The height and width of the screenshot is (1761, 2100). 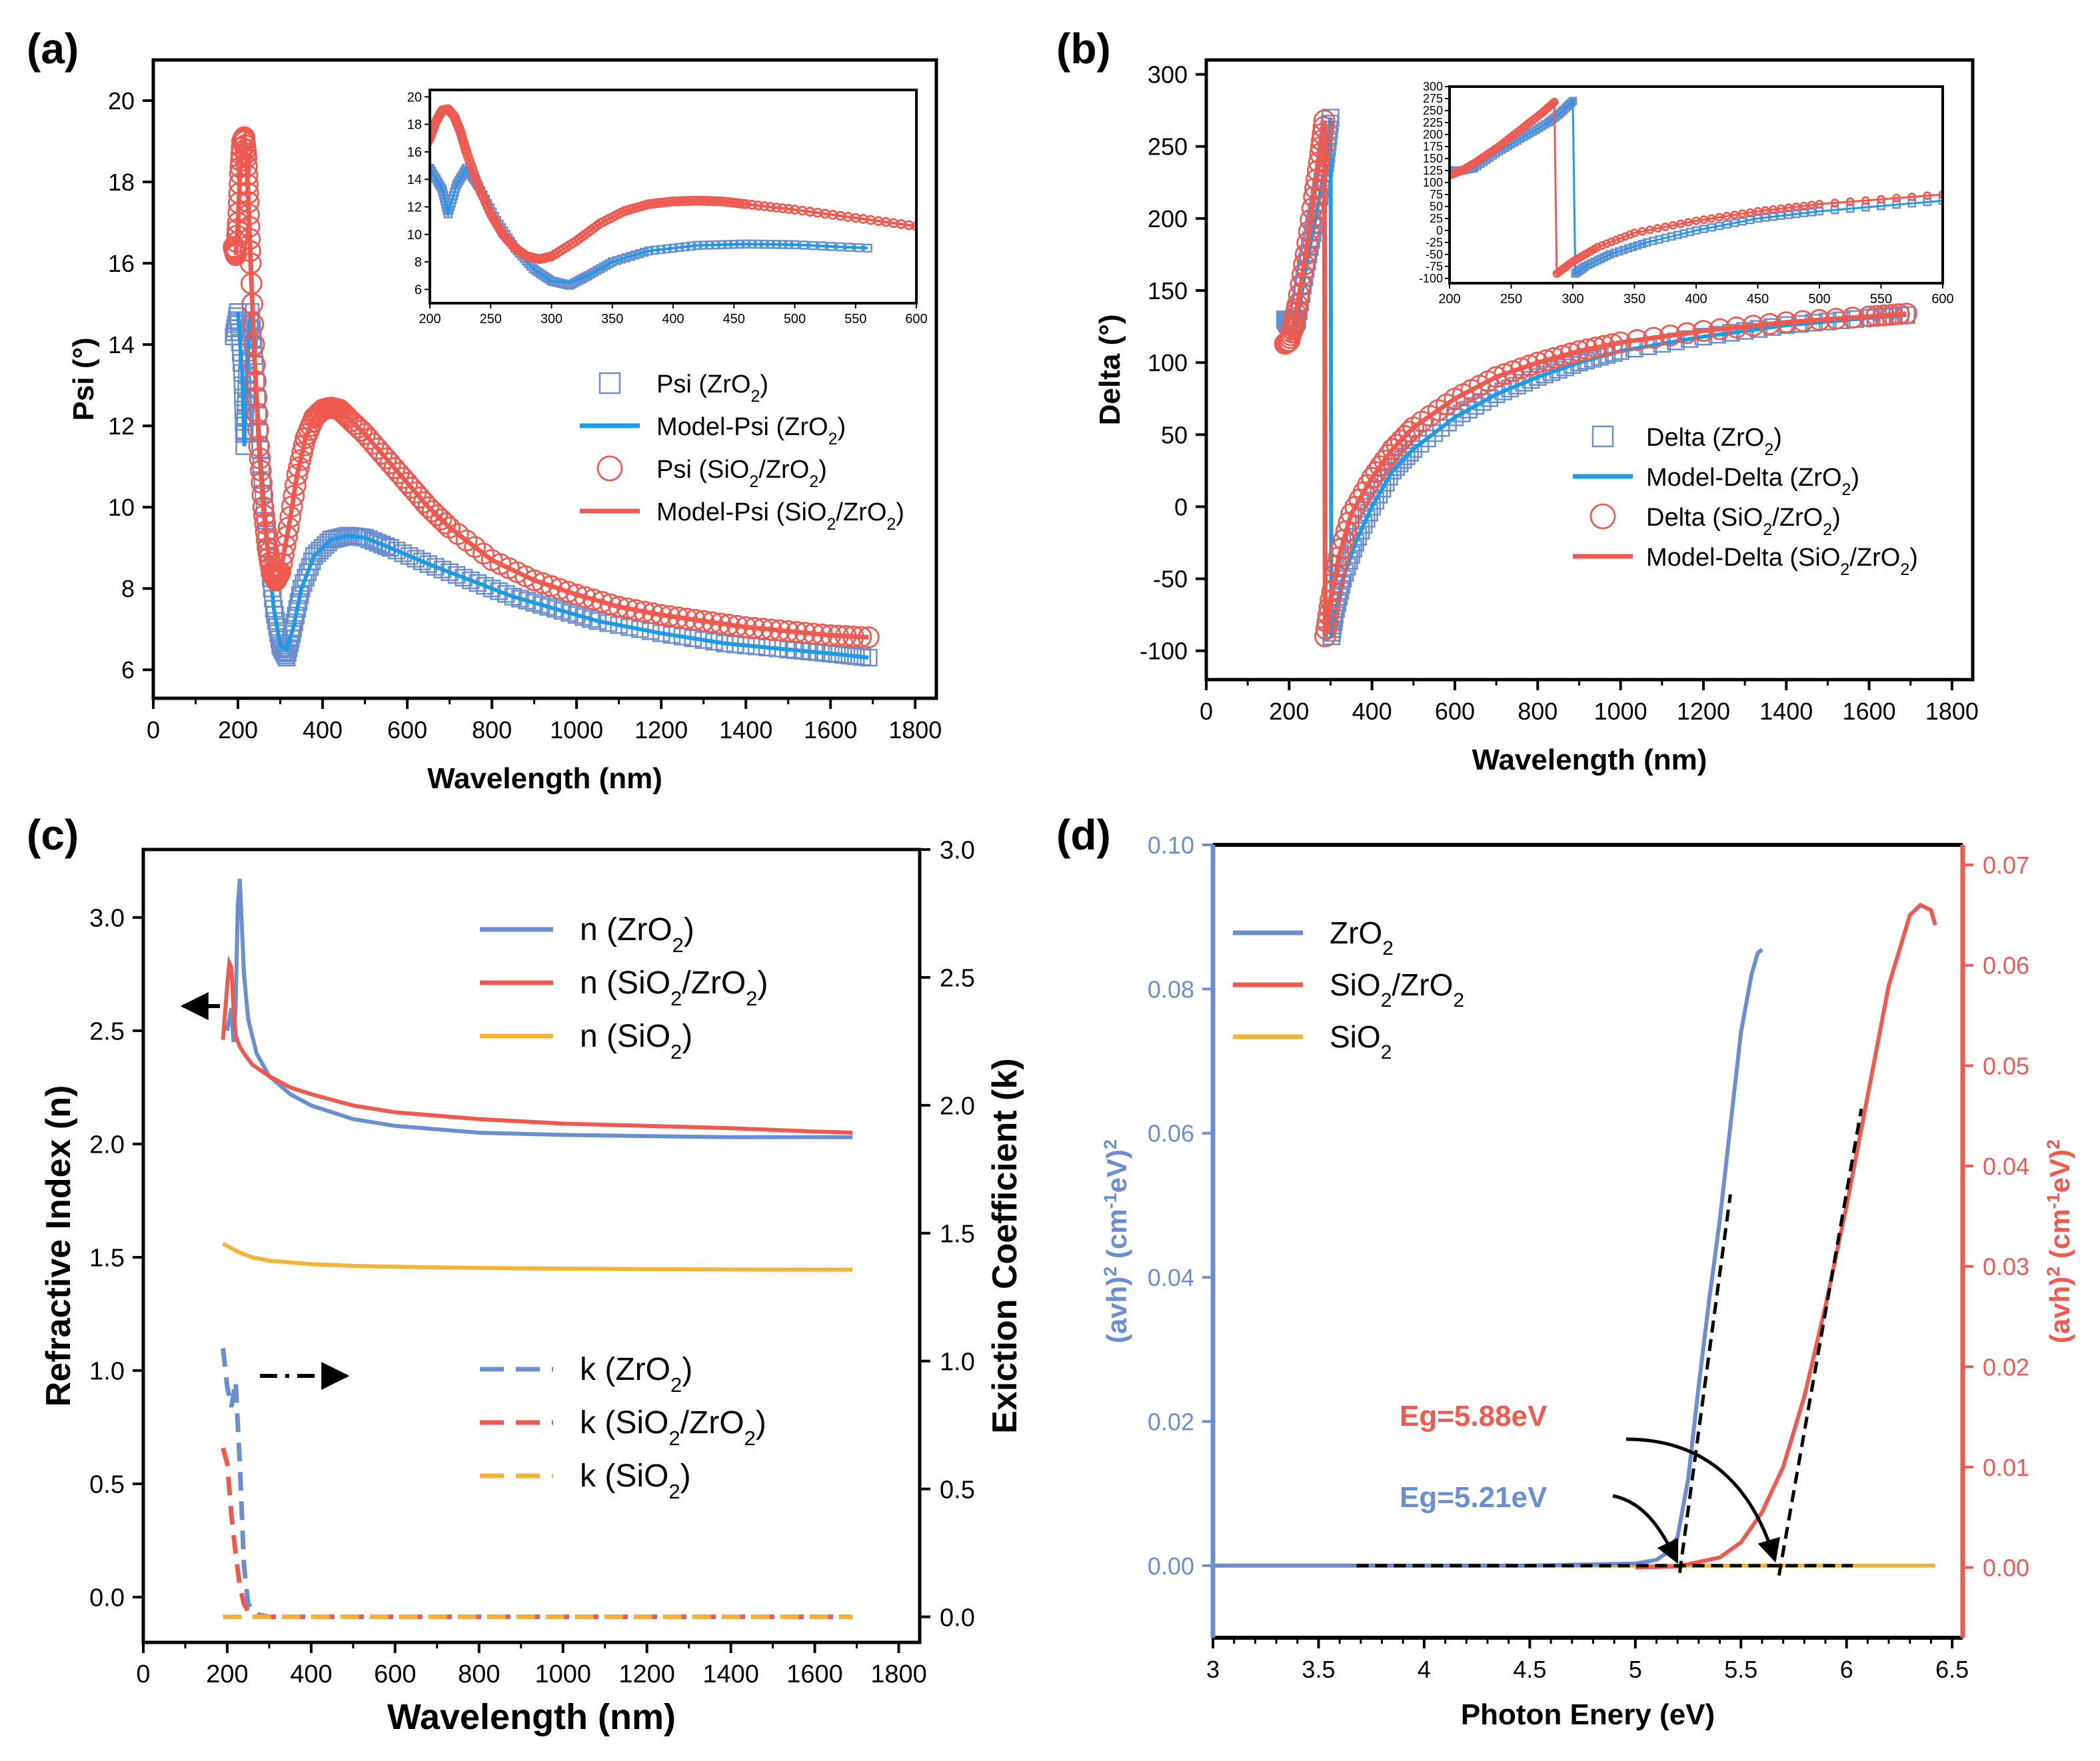 I want to click on legend-label: Model-Delta (SiO2/ZrO2), so click(x=1782, y=561).